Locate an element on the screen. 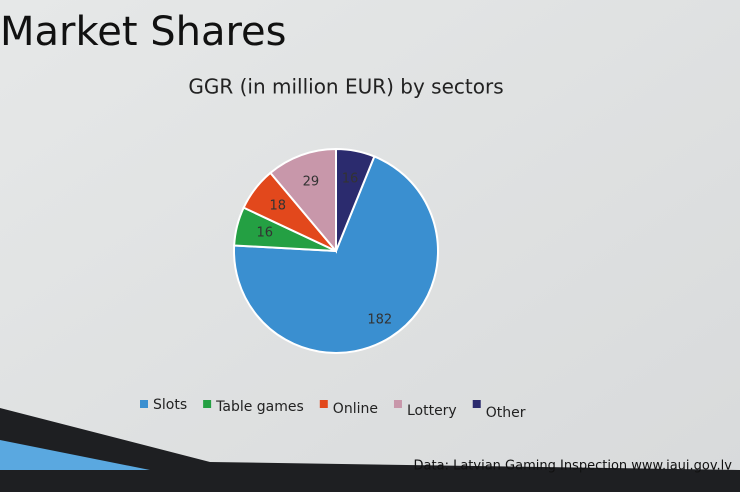  legend: Slots Table games Online Lottery Other is located at coordinates (333, 409).